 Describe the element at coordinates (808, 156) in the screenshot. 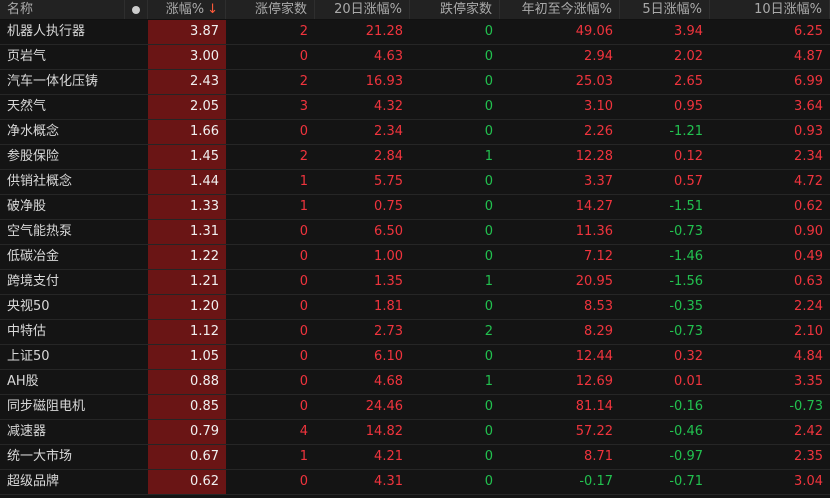

I see `cell-col-10d-change: 2.34` at that location.